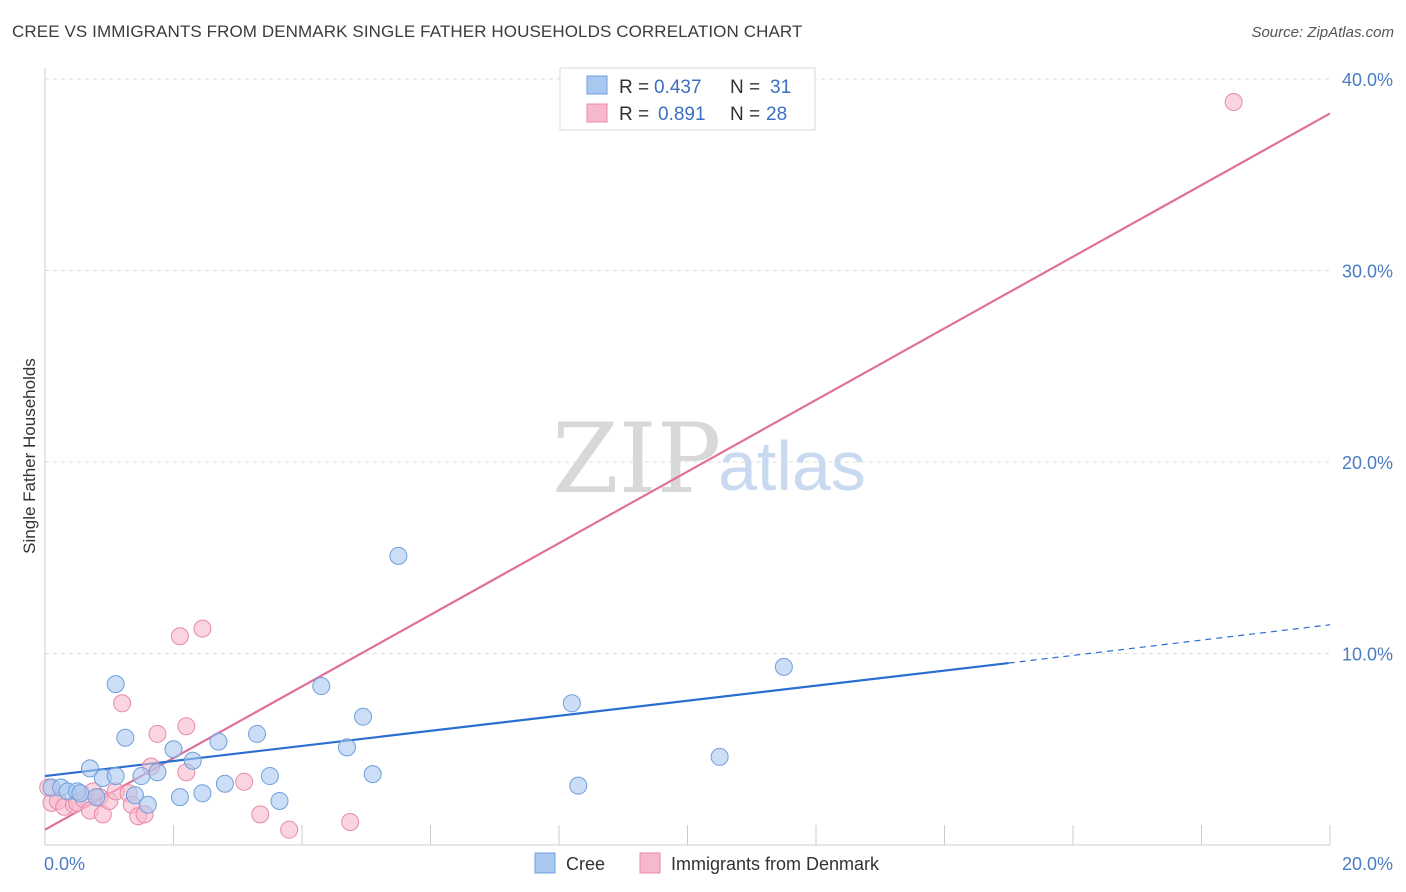  What do you see at coordinates (29, 456) in the screenshot?
I see `y-axis-label: Single Father Households` at bounding box center [29, 456].